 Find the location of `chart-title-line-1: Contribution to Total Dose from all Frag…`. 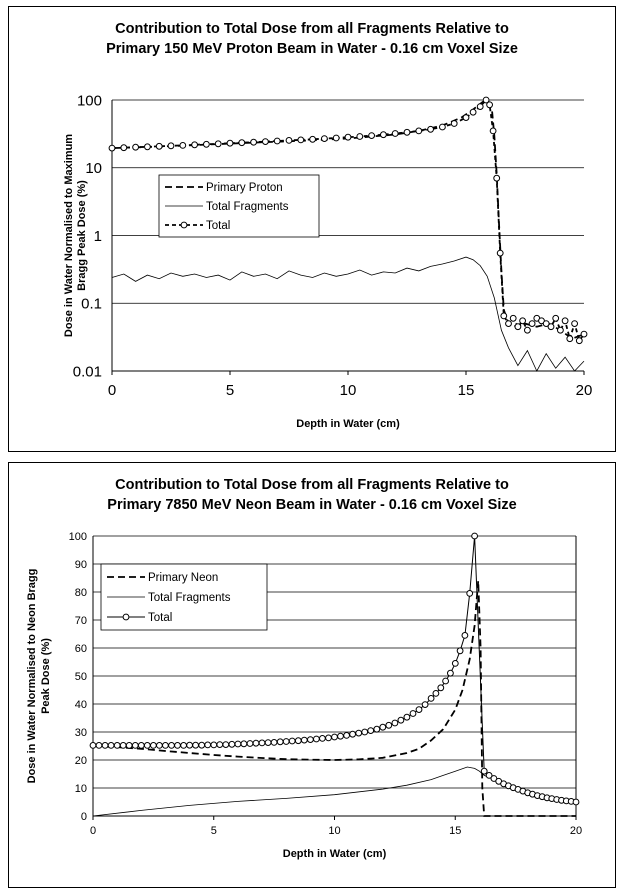

chart-title-line-1: Contribution to Total Dose from all Frag… is located at coordinates (312, 29).